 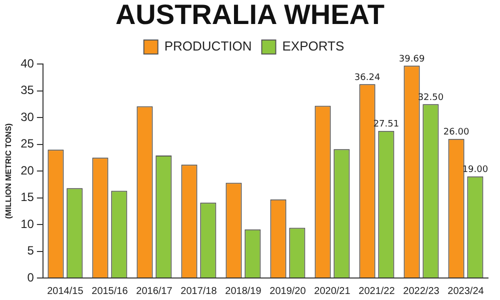 I want to click on x-tick-label: 2017/18, so click(x=199, y=291).